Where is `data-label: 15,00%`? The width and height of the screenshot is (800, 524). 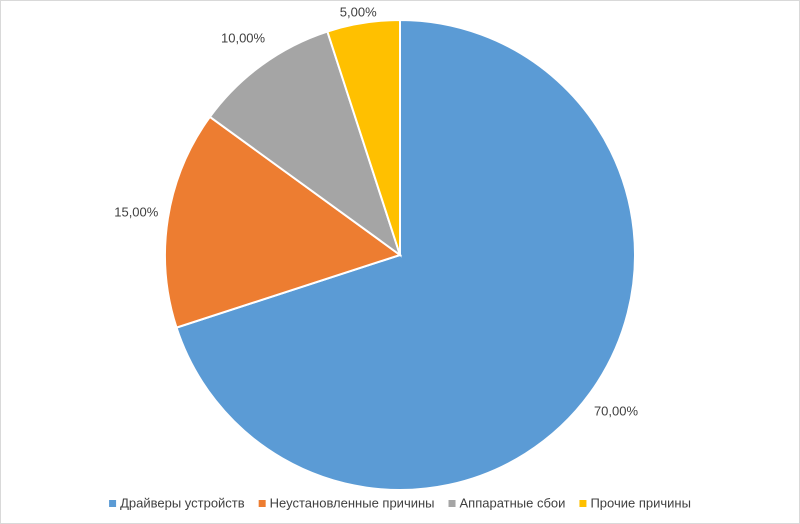 data-label: 15,00% is located at coordinates (136, 212).